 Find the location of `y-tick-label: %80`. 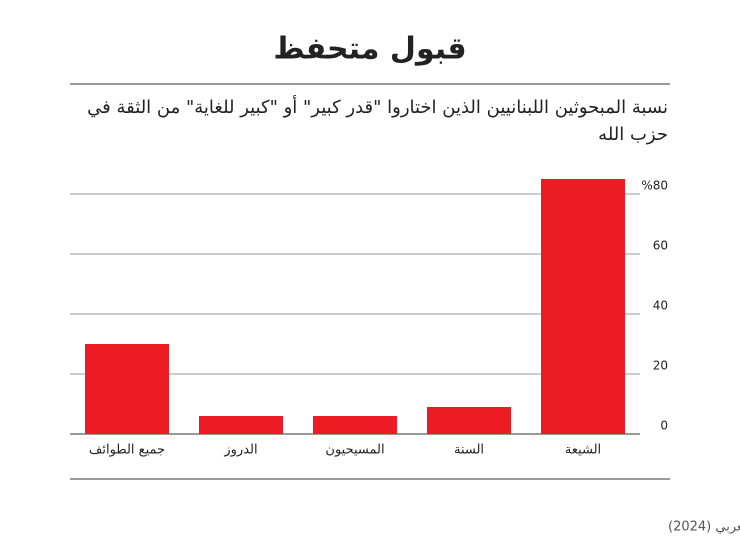

y-tick-label: %80 is located at coordinates (654, 186).